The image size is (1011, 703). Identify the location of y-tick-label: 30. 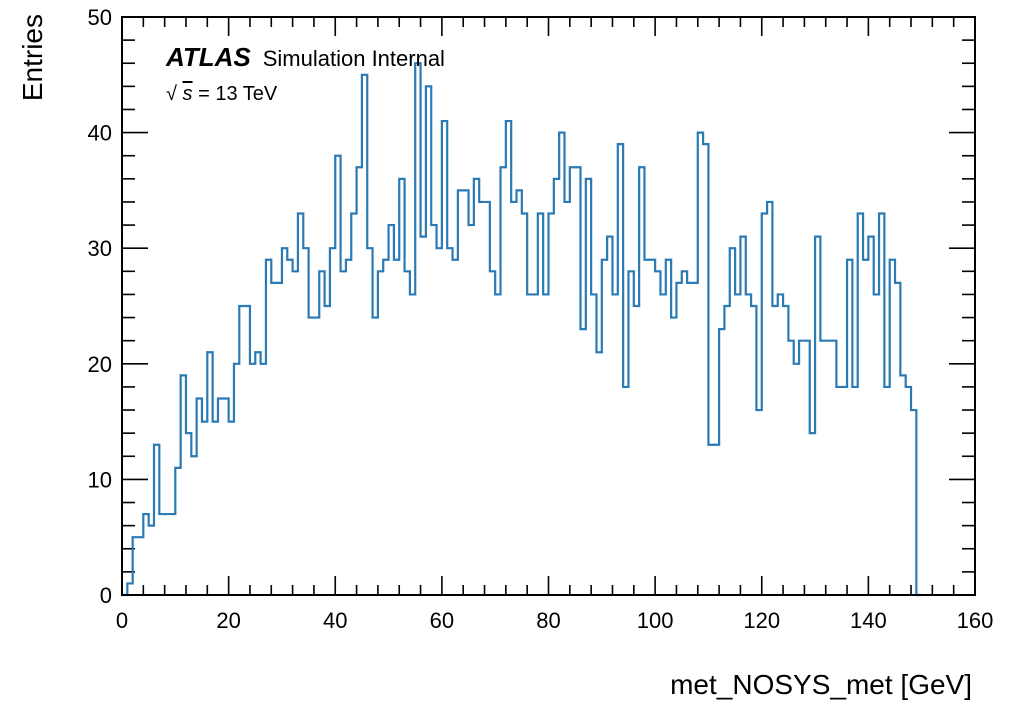
(100, 248).